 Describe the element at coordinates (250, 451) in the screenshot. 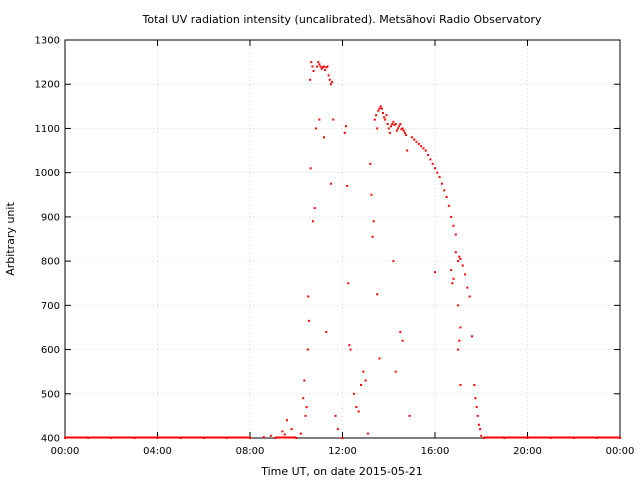

I see `x-tick-label: 08:00` at that location.